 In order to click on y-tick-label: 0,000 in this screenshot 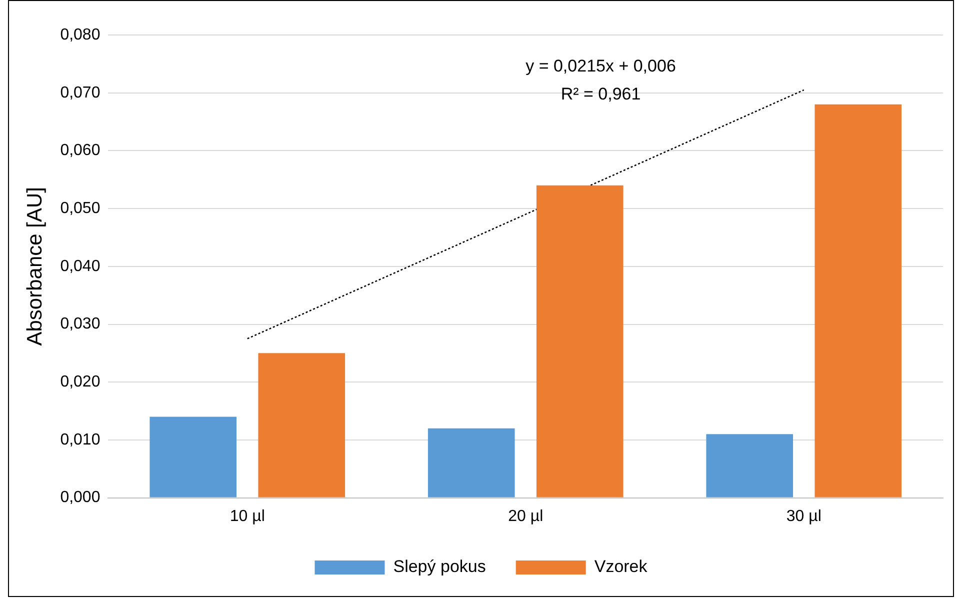, I will do `click(80, 497)`.